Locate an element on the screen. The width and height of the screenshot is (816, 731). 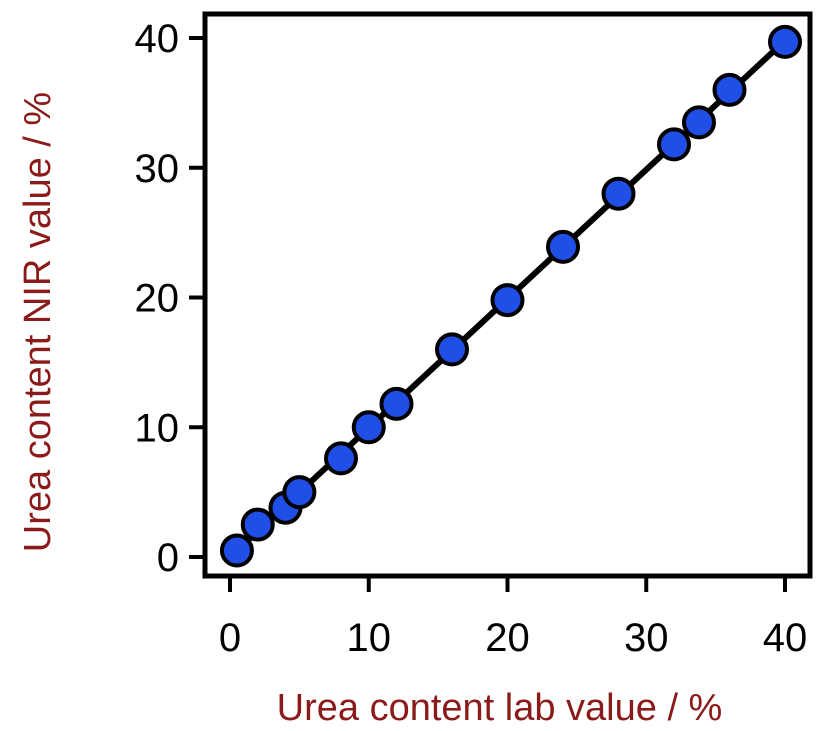
x-tick-label: 40 is located at coordinates (785, 638).